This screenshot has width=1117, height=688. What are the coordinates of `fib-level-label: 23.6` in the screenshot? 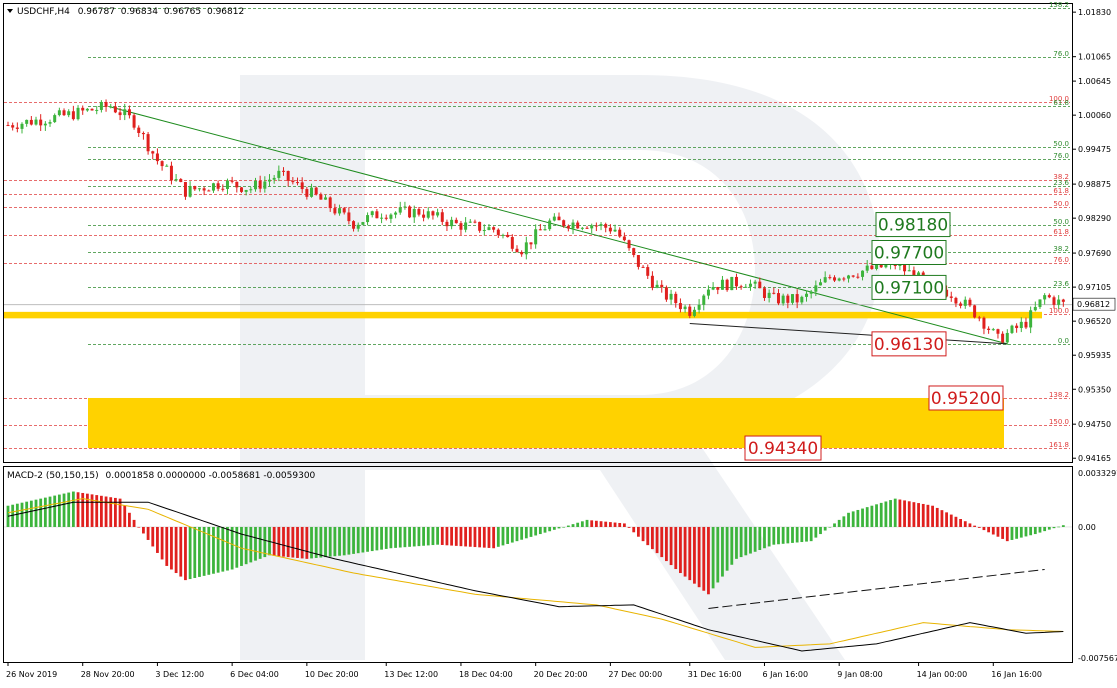 It's located at (1061, 284).